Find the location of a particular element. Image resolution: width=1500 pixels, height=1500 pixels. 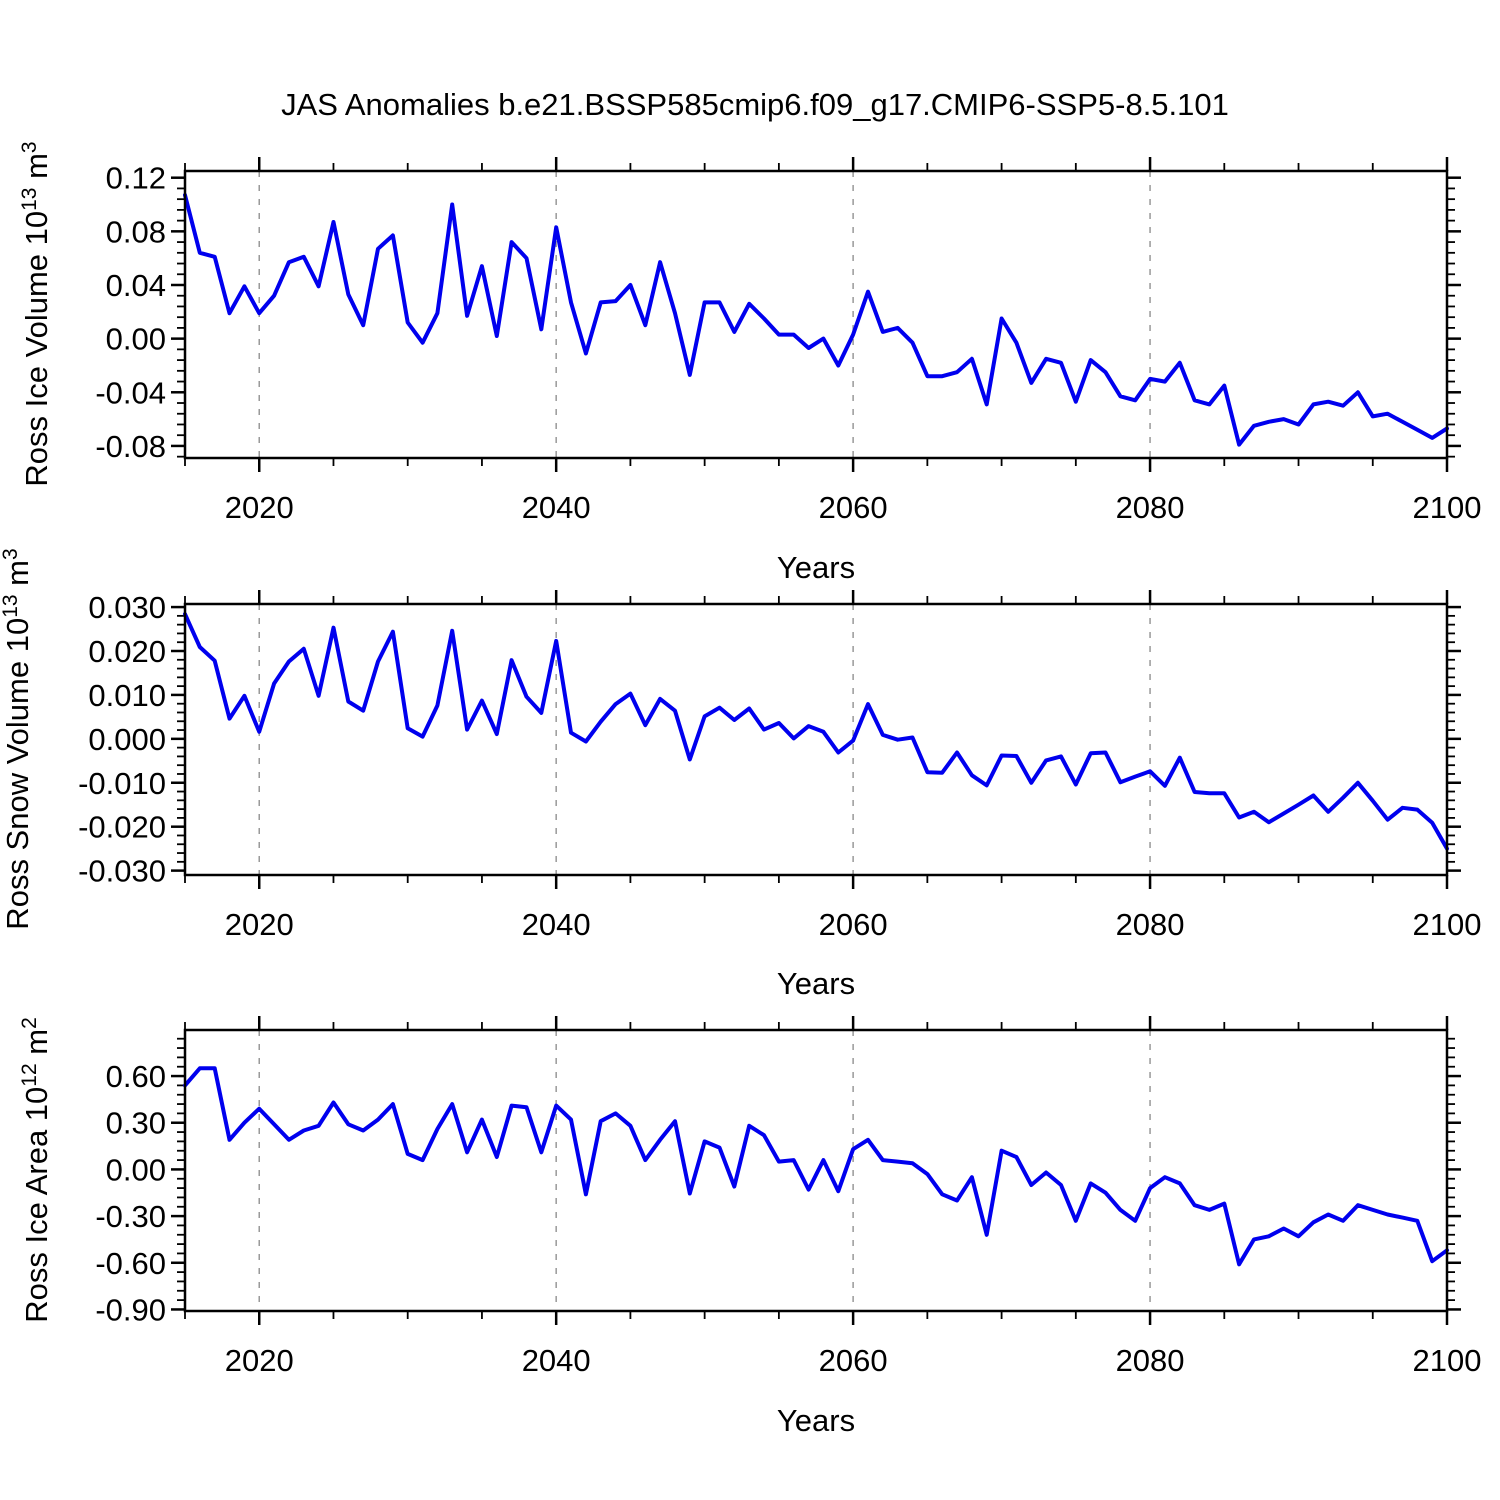

y-axis-label-ross-snow-volume: Ross Snow Volume 1013​ m3​ is located at coordinates (17, 738).